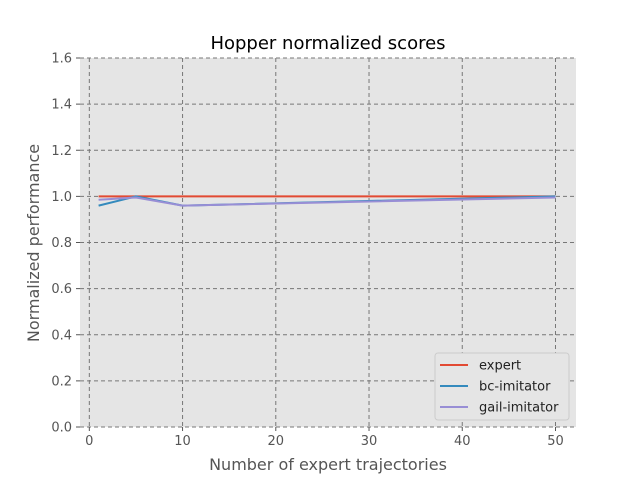 The image size is (640, 480). I want to click on chart-title: Hopper normalized scores, so click(327, 43).